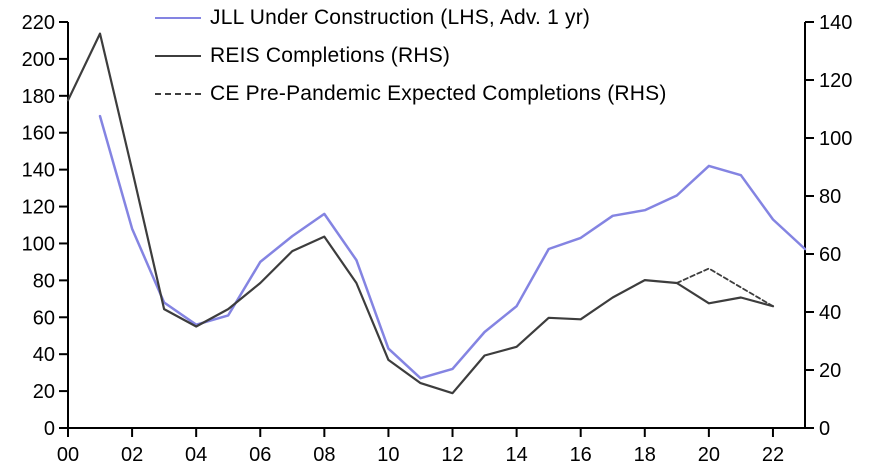  What do you see at coordinates (835, 139) in the screenshot?
I see `right-axis-tick-label: 100` at bounding box center [835, 139].